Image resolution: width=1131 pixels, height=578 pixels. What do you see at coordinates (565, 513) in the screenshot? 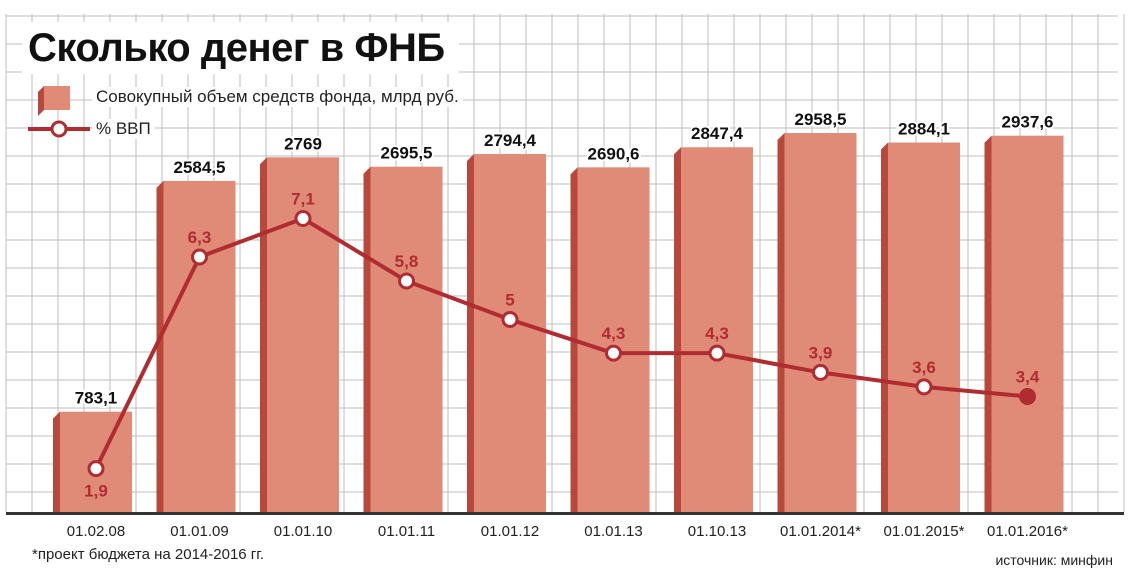
I see `x-axis` at bounding box center [565, 513].